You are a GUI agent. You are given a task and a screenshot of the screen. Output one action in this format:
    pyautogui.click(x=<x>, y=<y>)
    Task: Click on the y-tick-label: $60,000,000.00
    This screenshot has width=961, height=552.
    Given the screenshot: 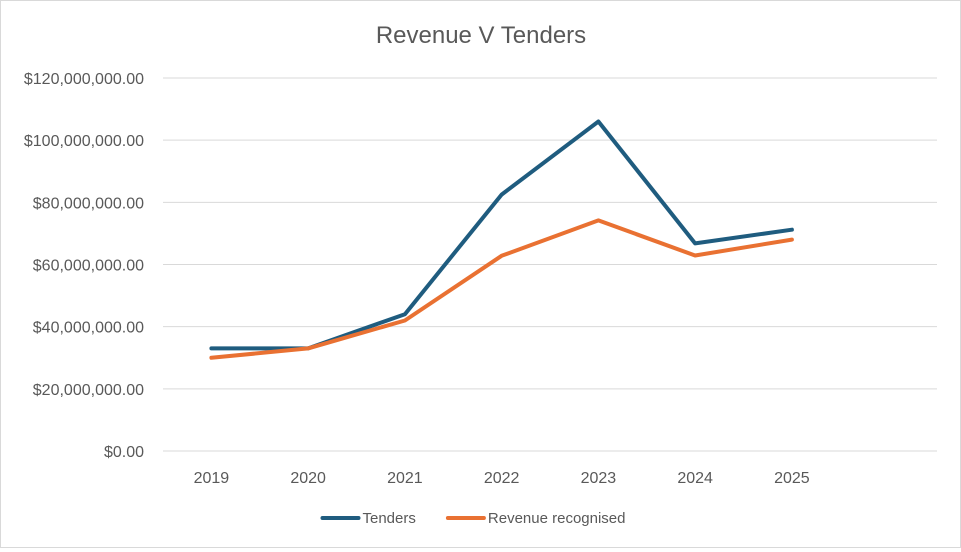 What is the action you would take?
    pyautogui.click(x=88, y=266)
    